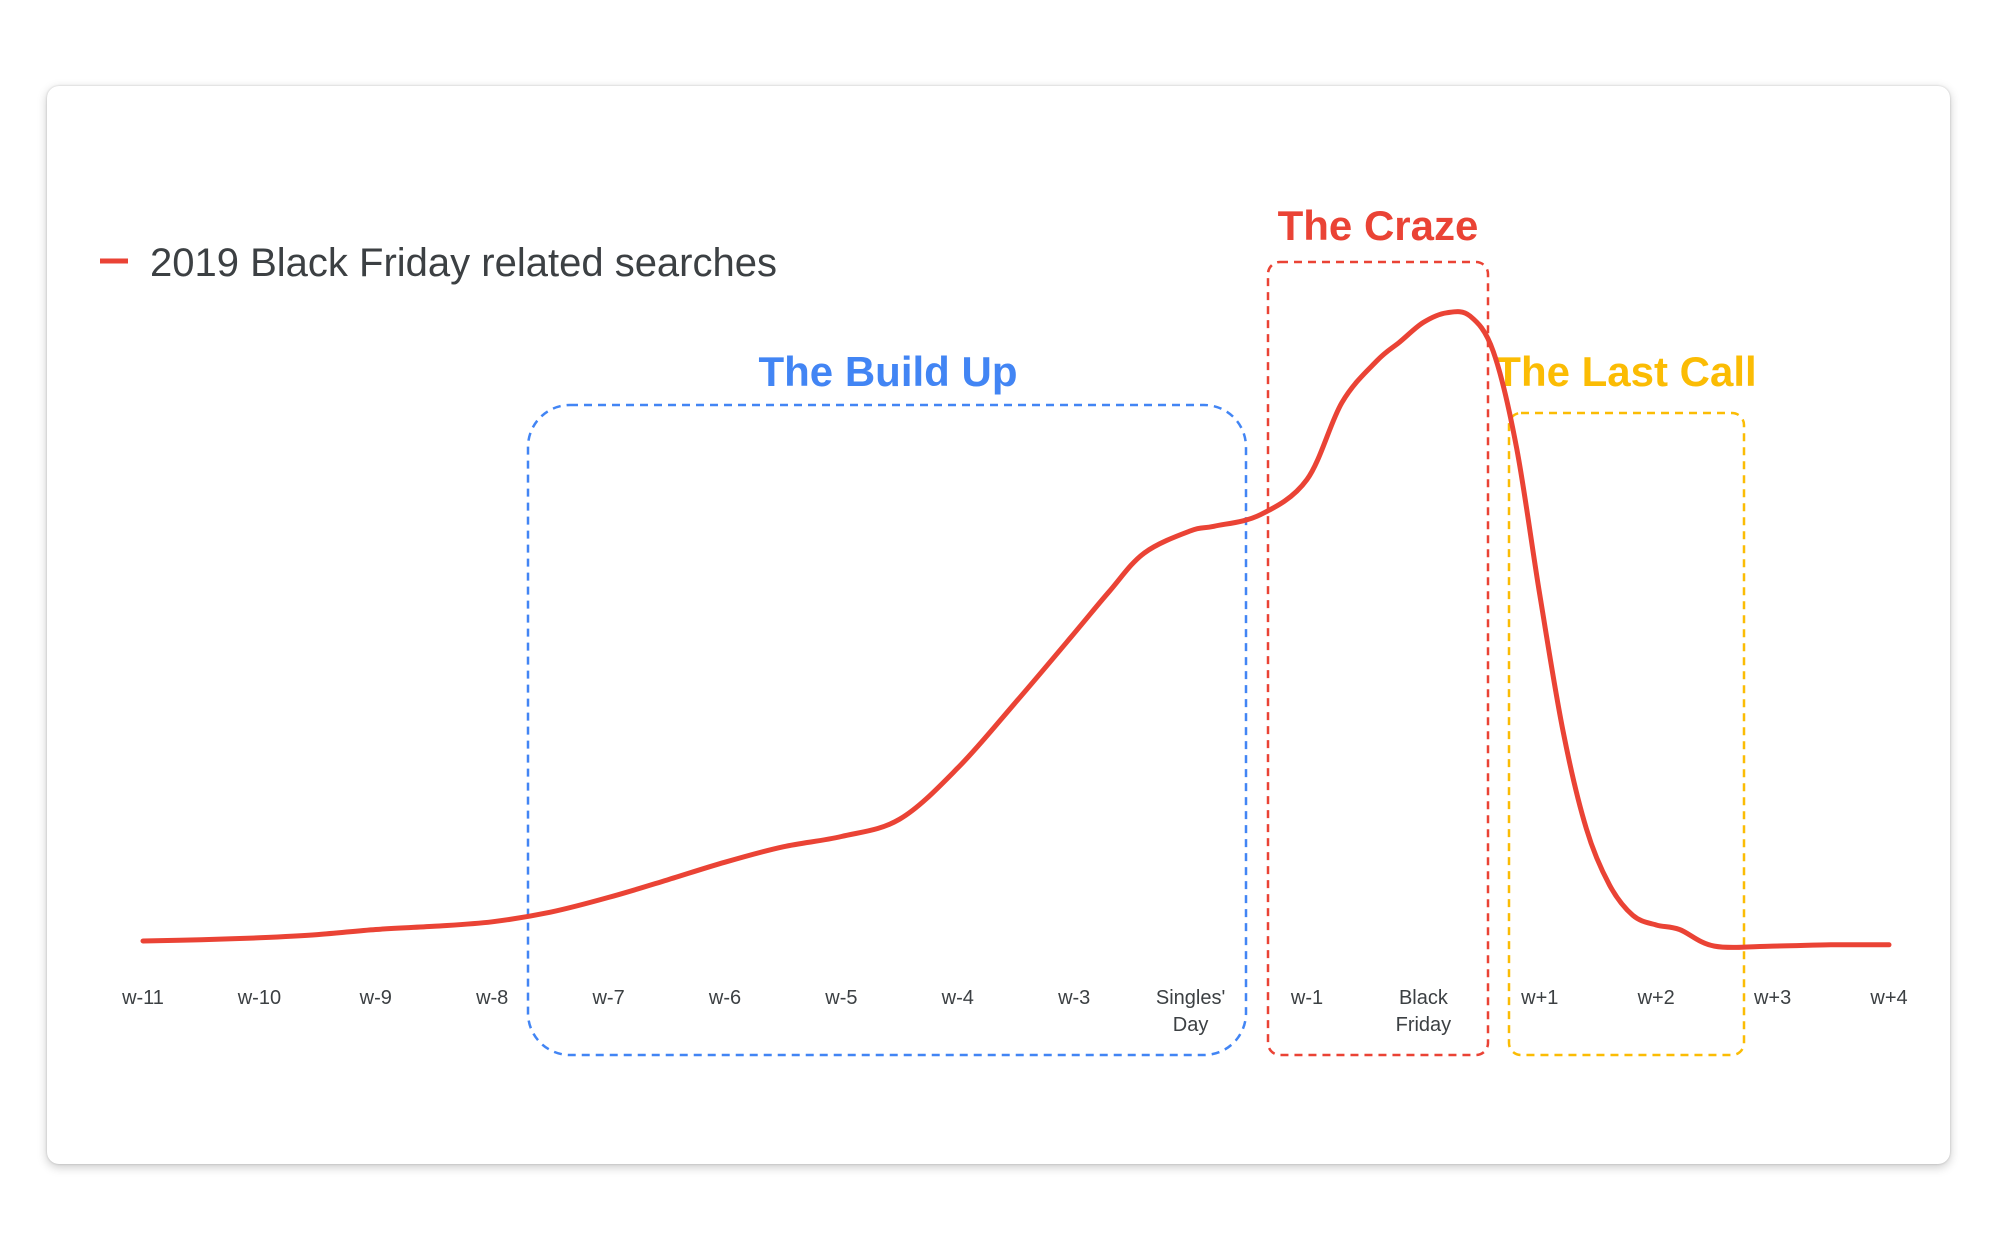 This screenshot has height=1243, width=2000. What do you see at coordinates (1073, 998) in the screenshot?
I see `x-tick-label-w-3: w-3` at bounding box center [1073, 998].